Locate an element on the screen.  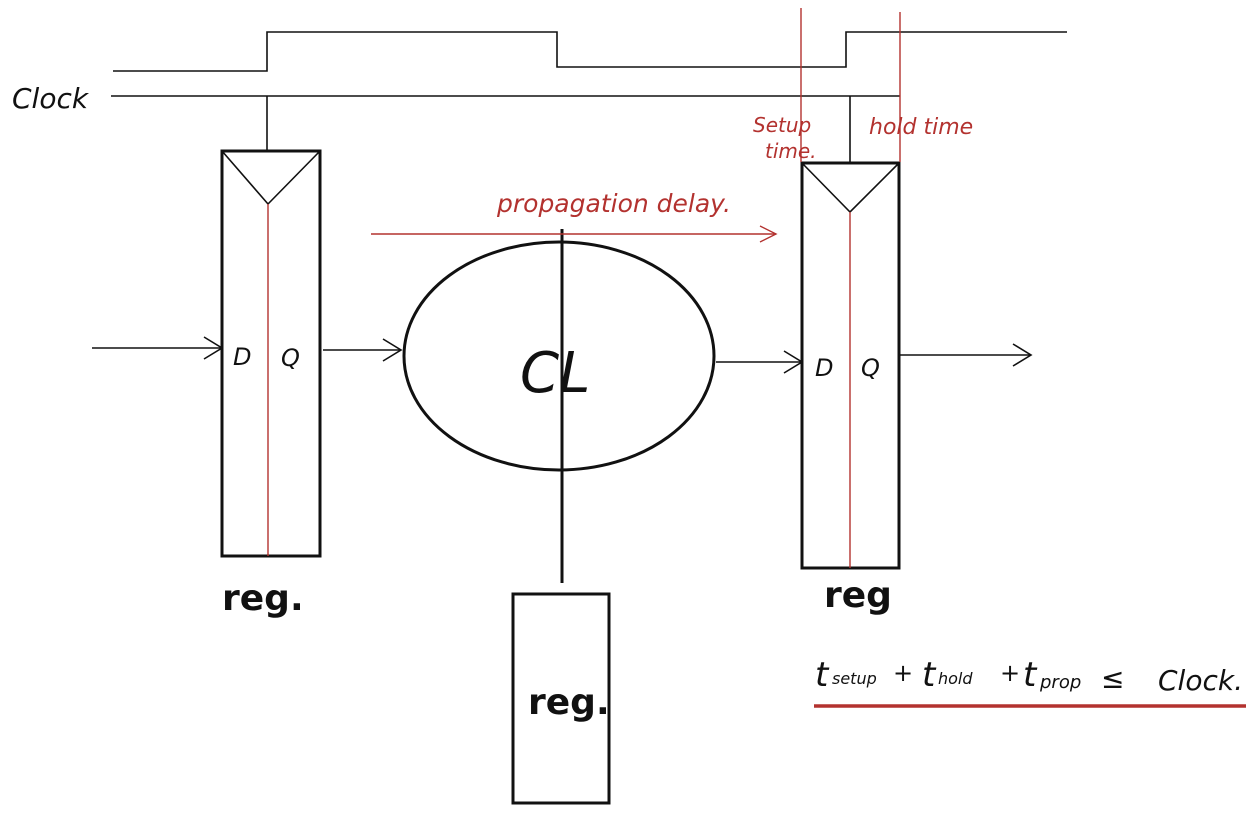
timing-equation: t setup + t hold + t prop ≤ Clock. is located at coordinates (1029, 676).